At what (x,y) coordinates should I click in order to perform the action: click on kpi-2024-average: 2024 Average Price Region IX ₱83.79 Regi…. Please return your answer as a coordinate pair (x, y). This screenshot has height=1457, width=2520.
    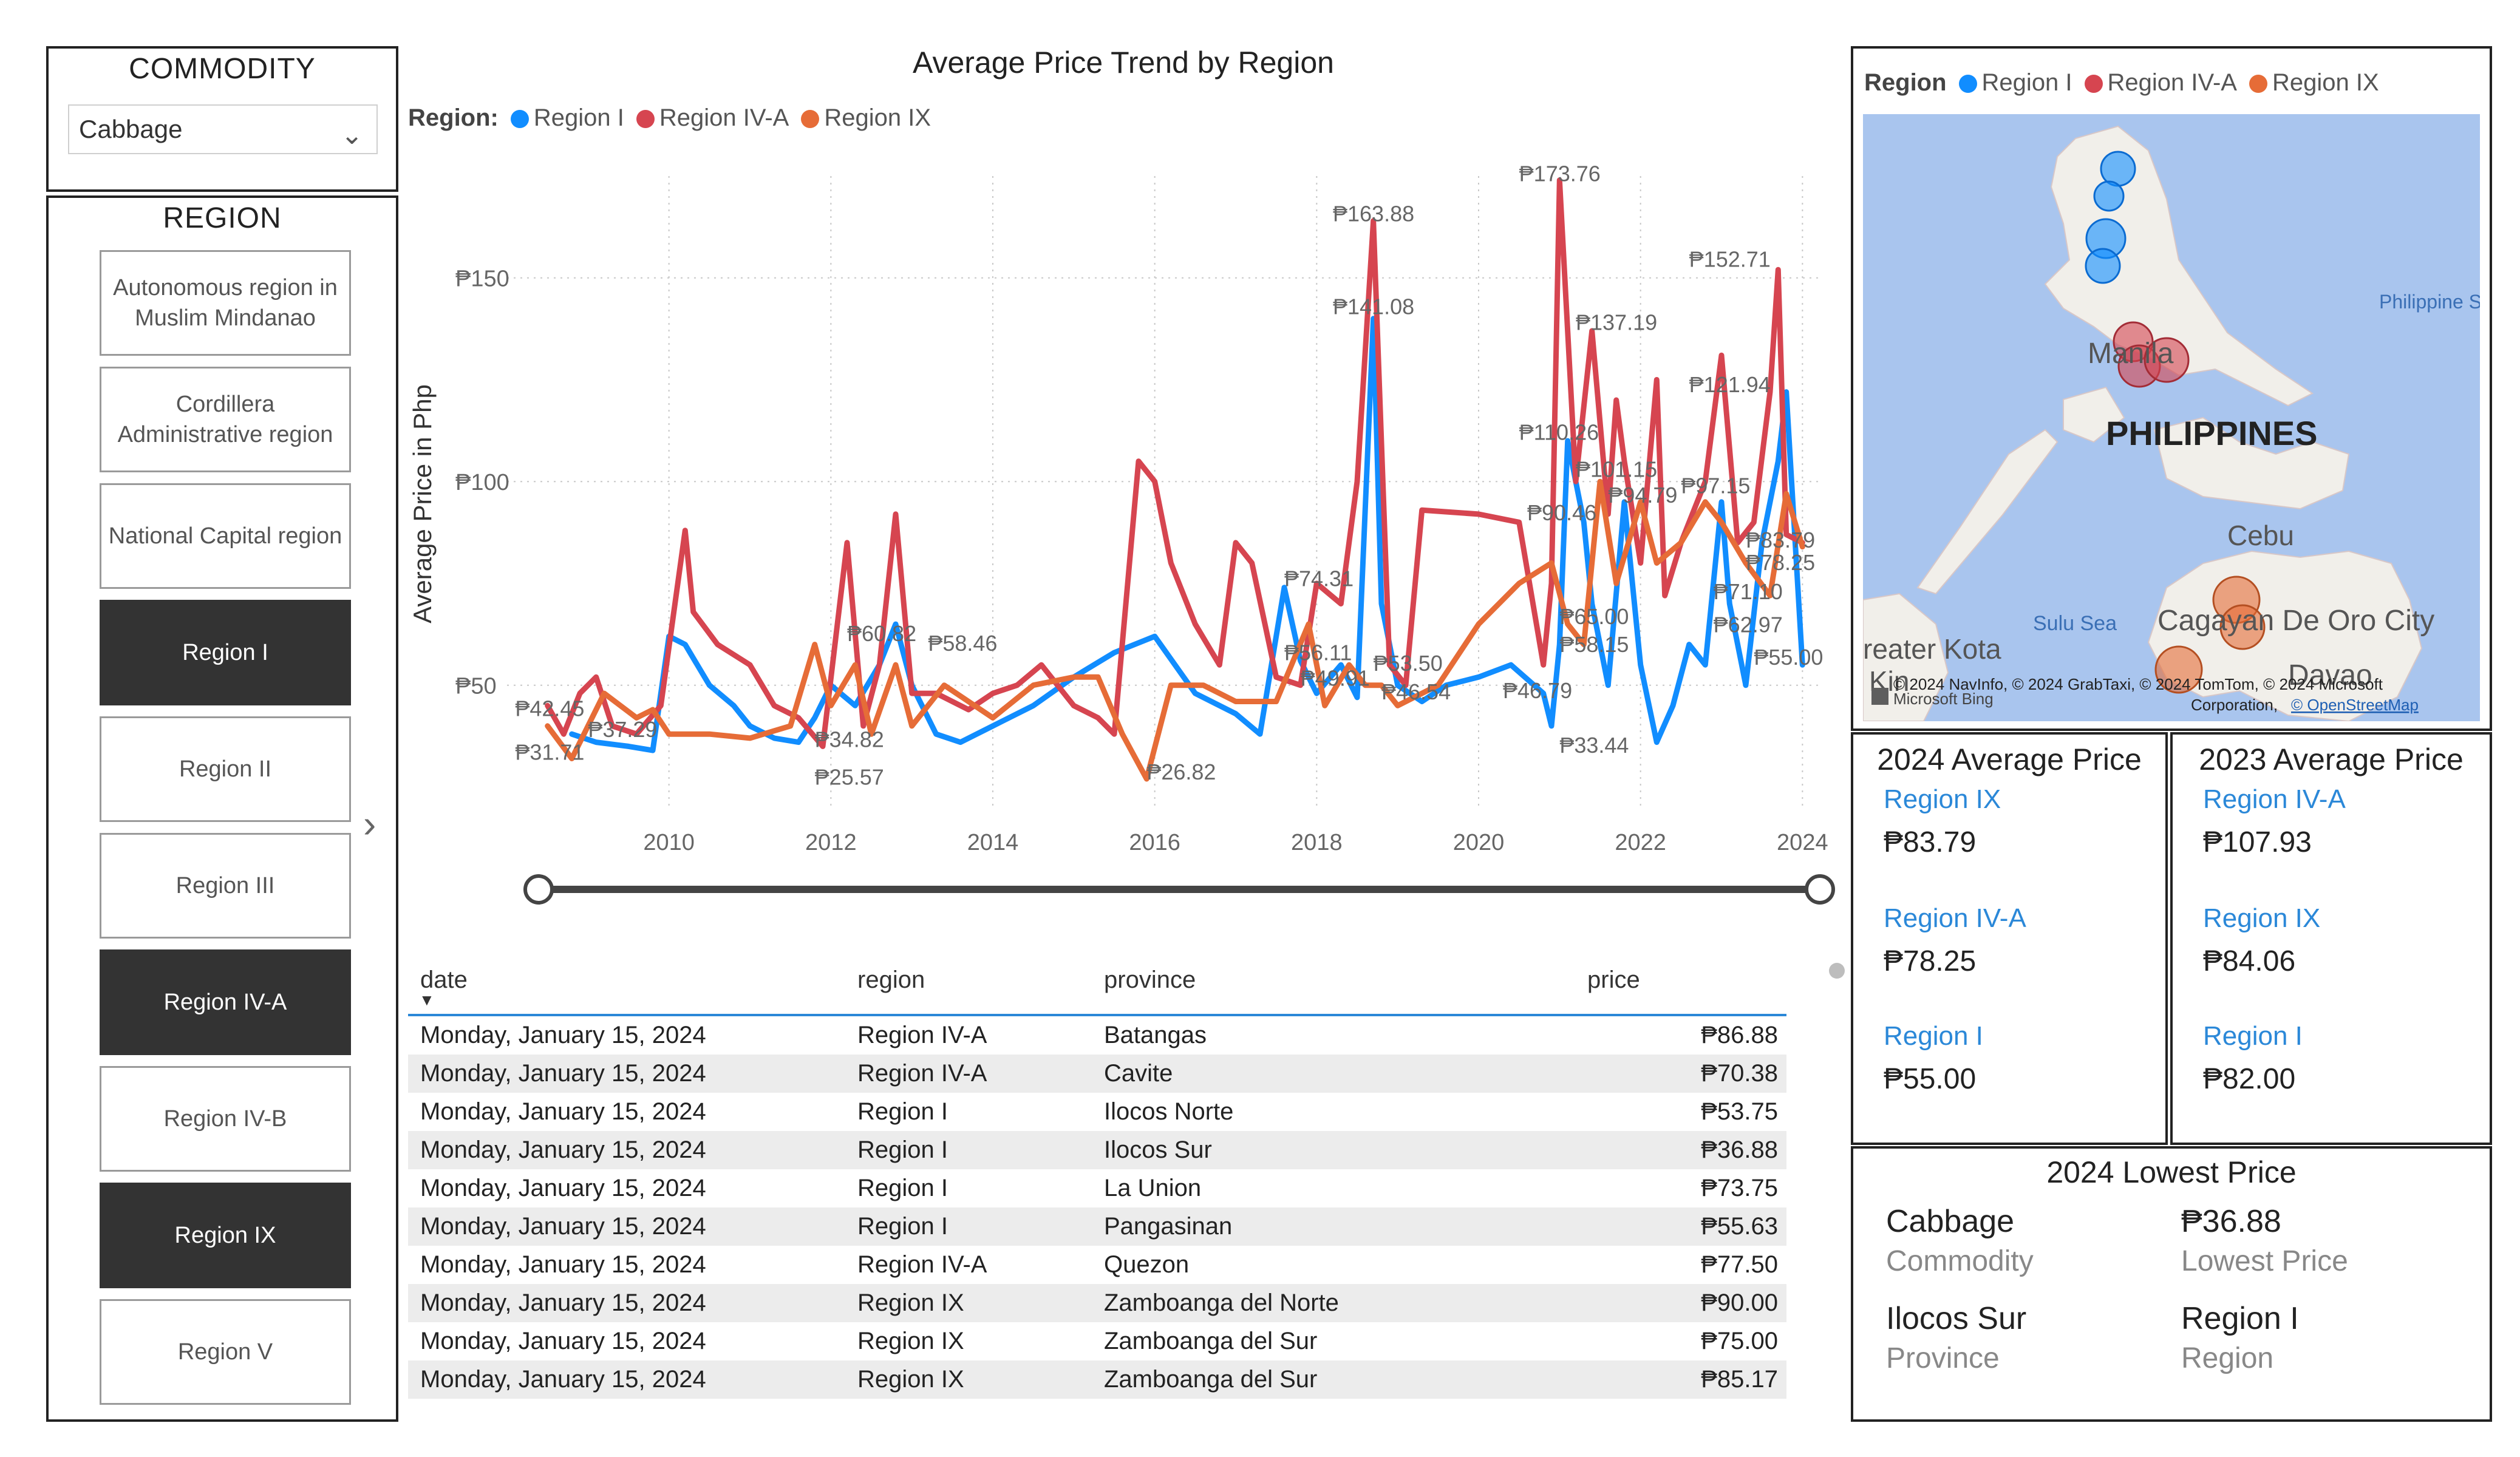
    Looking at the image, I should click on (2009, 938).